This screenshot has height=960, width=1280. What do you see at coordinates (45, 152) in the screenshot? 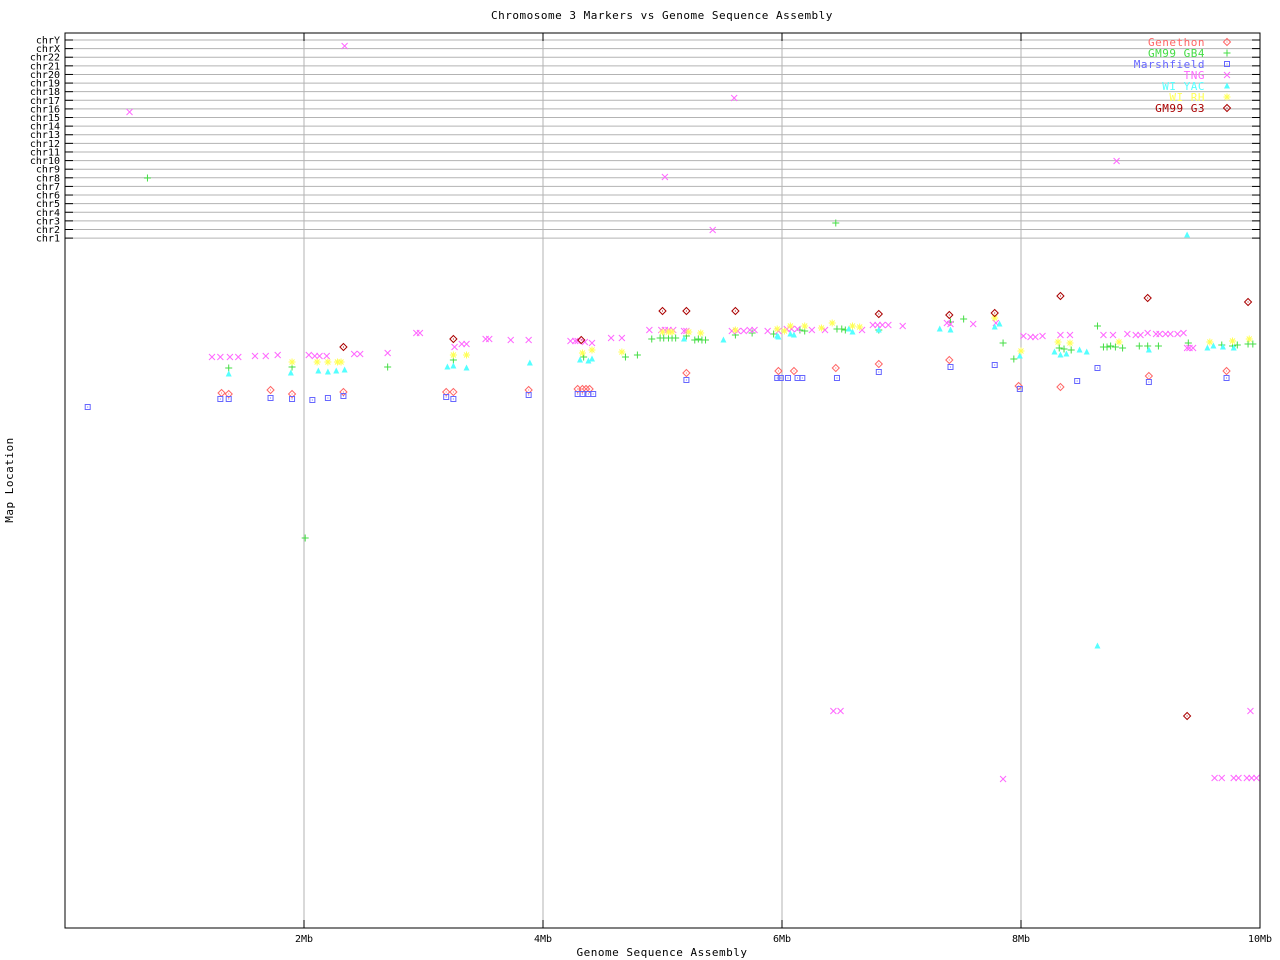
I see `chrom-label: chr11` at bounding box center [45, 152].